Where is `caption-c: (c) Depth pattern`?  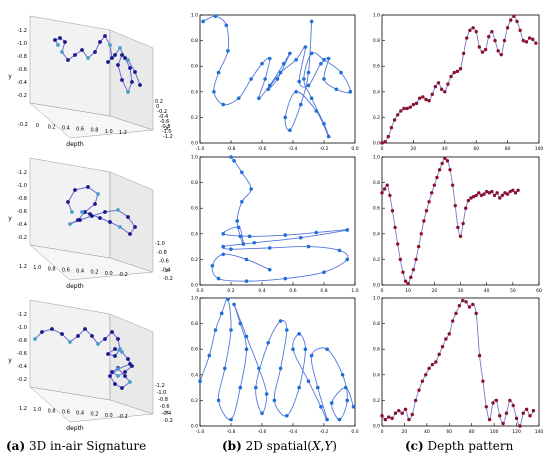 caption-c: (c) Depth pattern is located at coordinates (459, 446).